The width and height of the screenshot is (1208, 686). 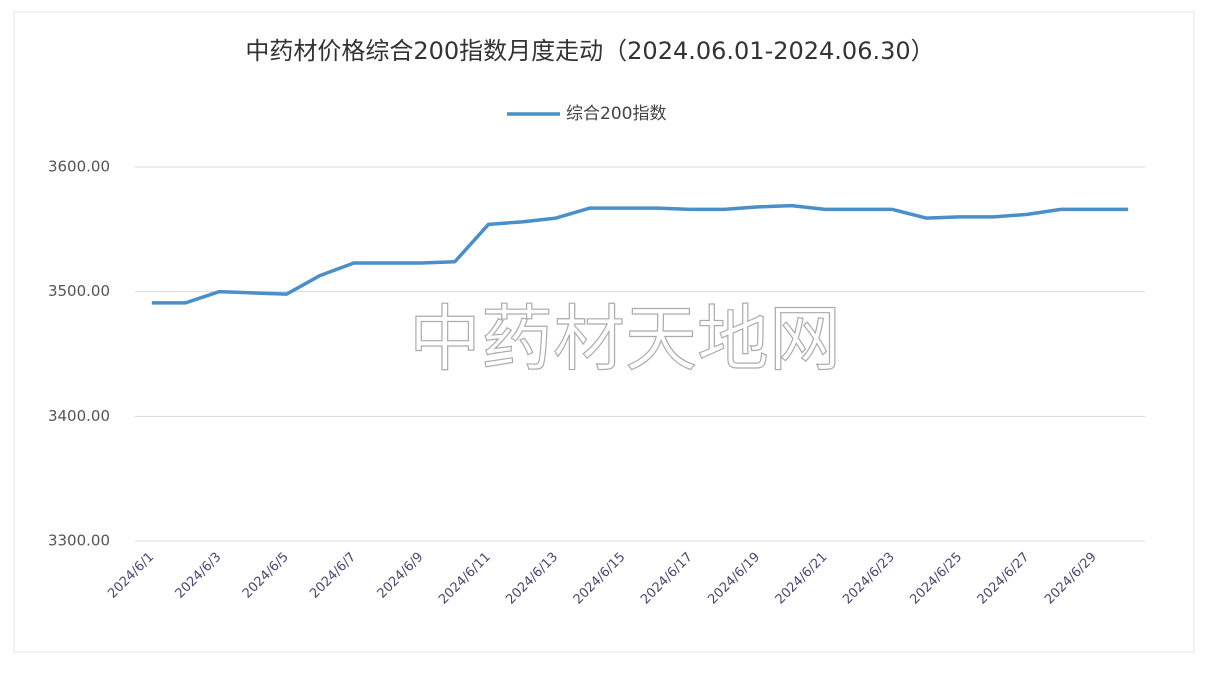 I want to click on y-tick-label: 3400.00, so click(x=79, y=416).